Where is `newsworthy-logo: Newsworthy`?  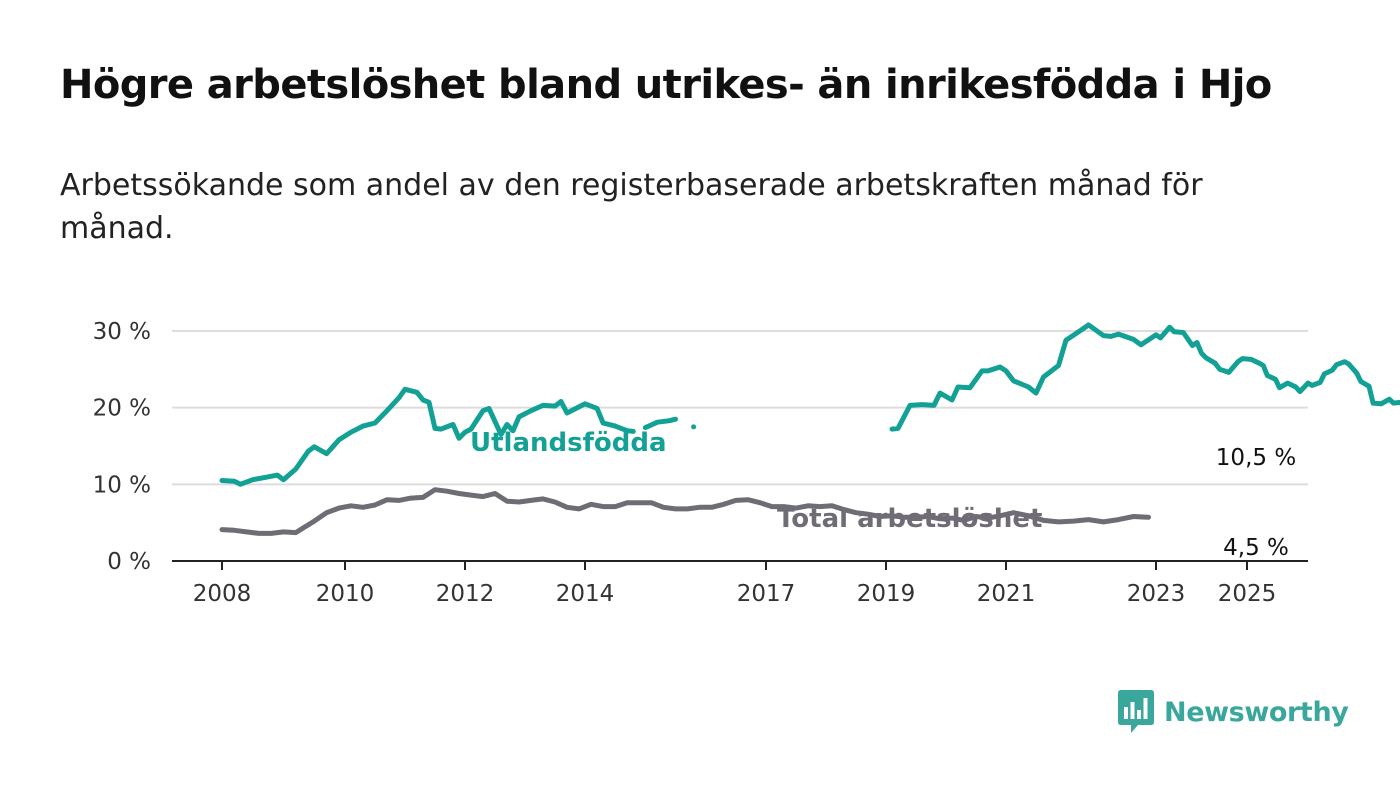
newsworthy-logo: Newsworthy is located at coordinates (1233, 712).